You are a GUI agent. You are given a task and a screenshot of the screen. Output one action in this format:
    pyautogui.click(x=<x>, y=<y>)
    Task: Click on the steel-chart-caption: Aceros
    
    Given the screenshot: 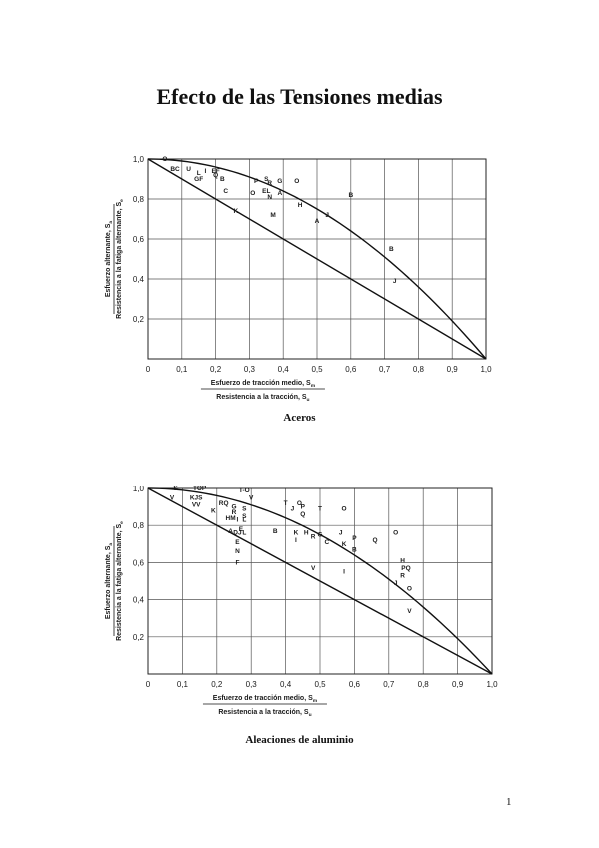 What is the action you would take?
    pyautogui.click(x=299, y=418)
    